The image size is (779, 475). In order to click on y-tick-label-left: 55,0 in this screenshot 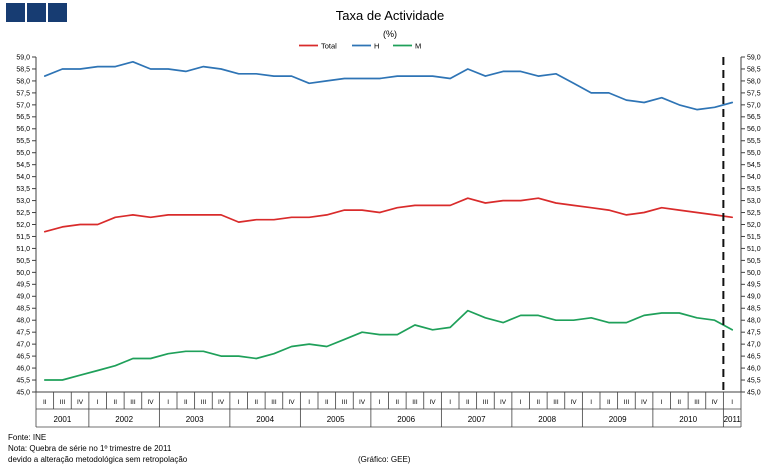, I will do `click(23, 153)`.